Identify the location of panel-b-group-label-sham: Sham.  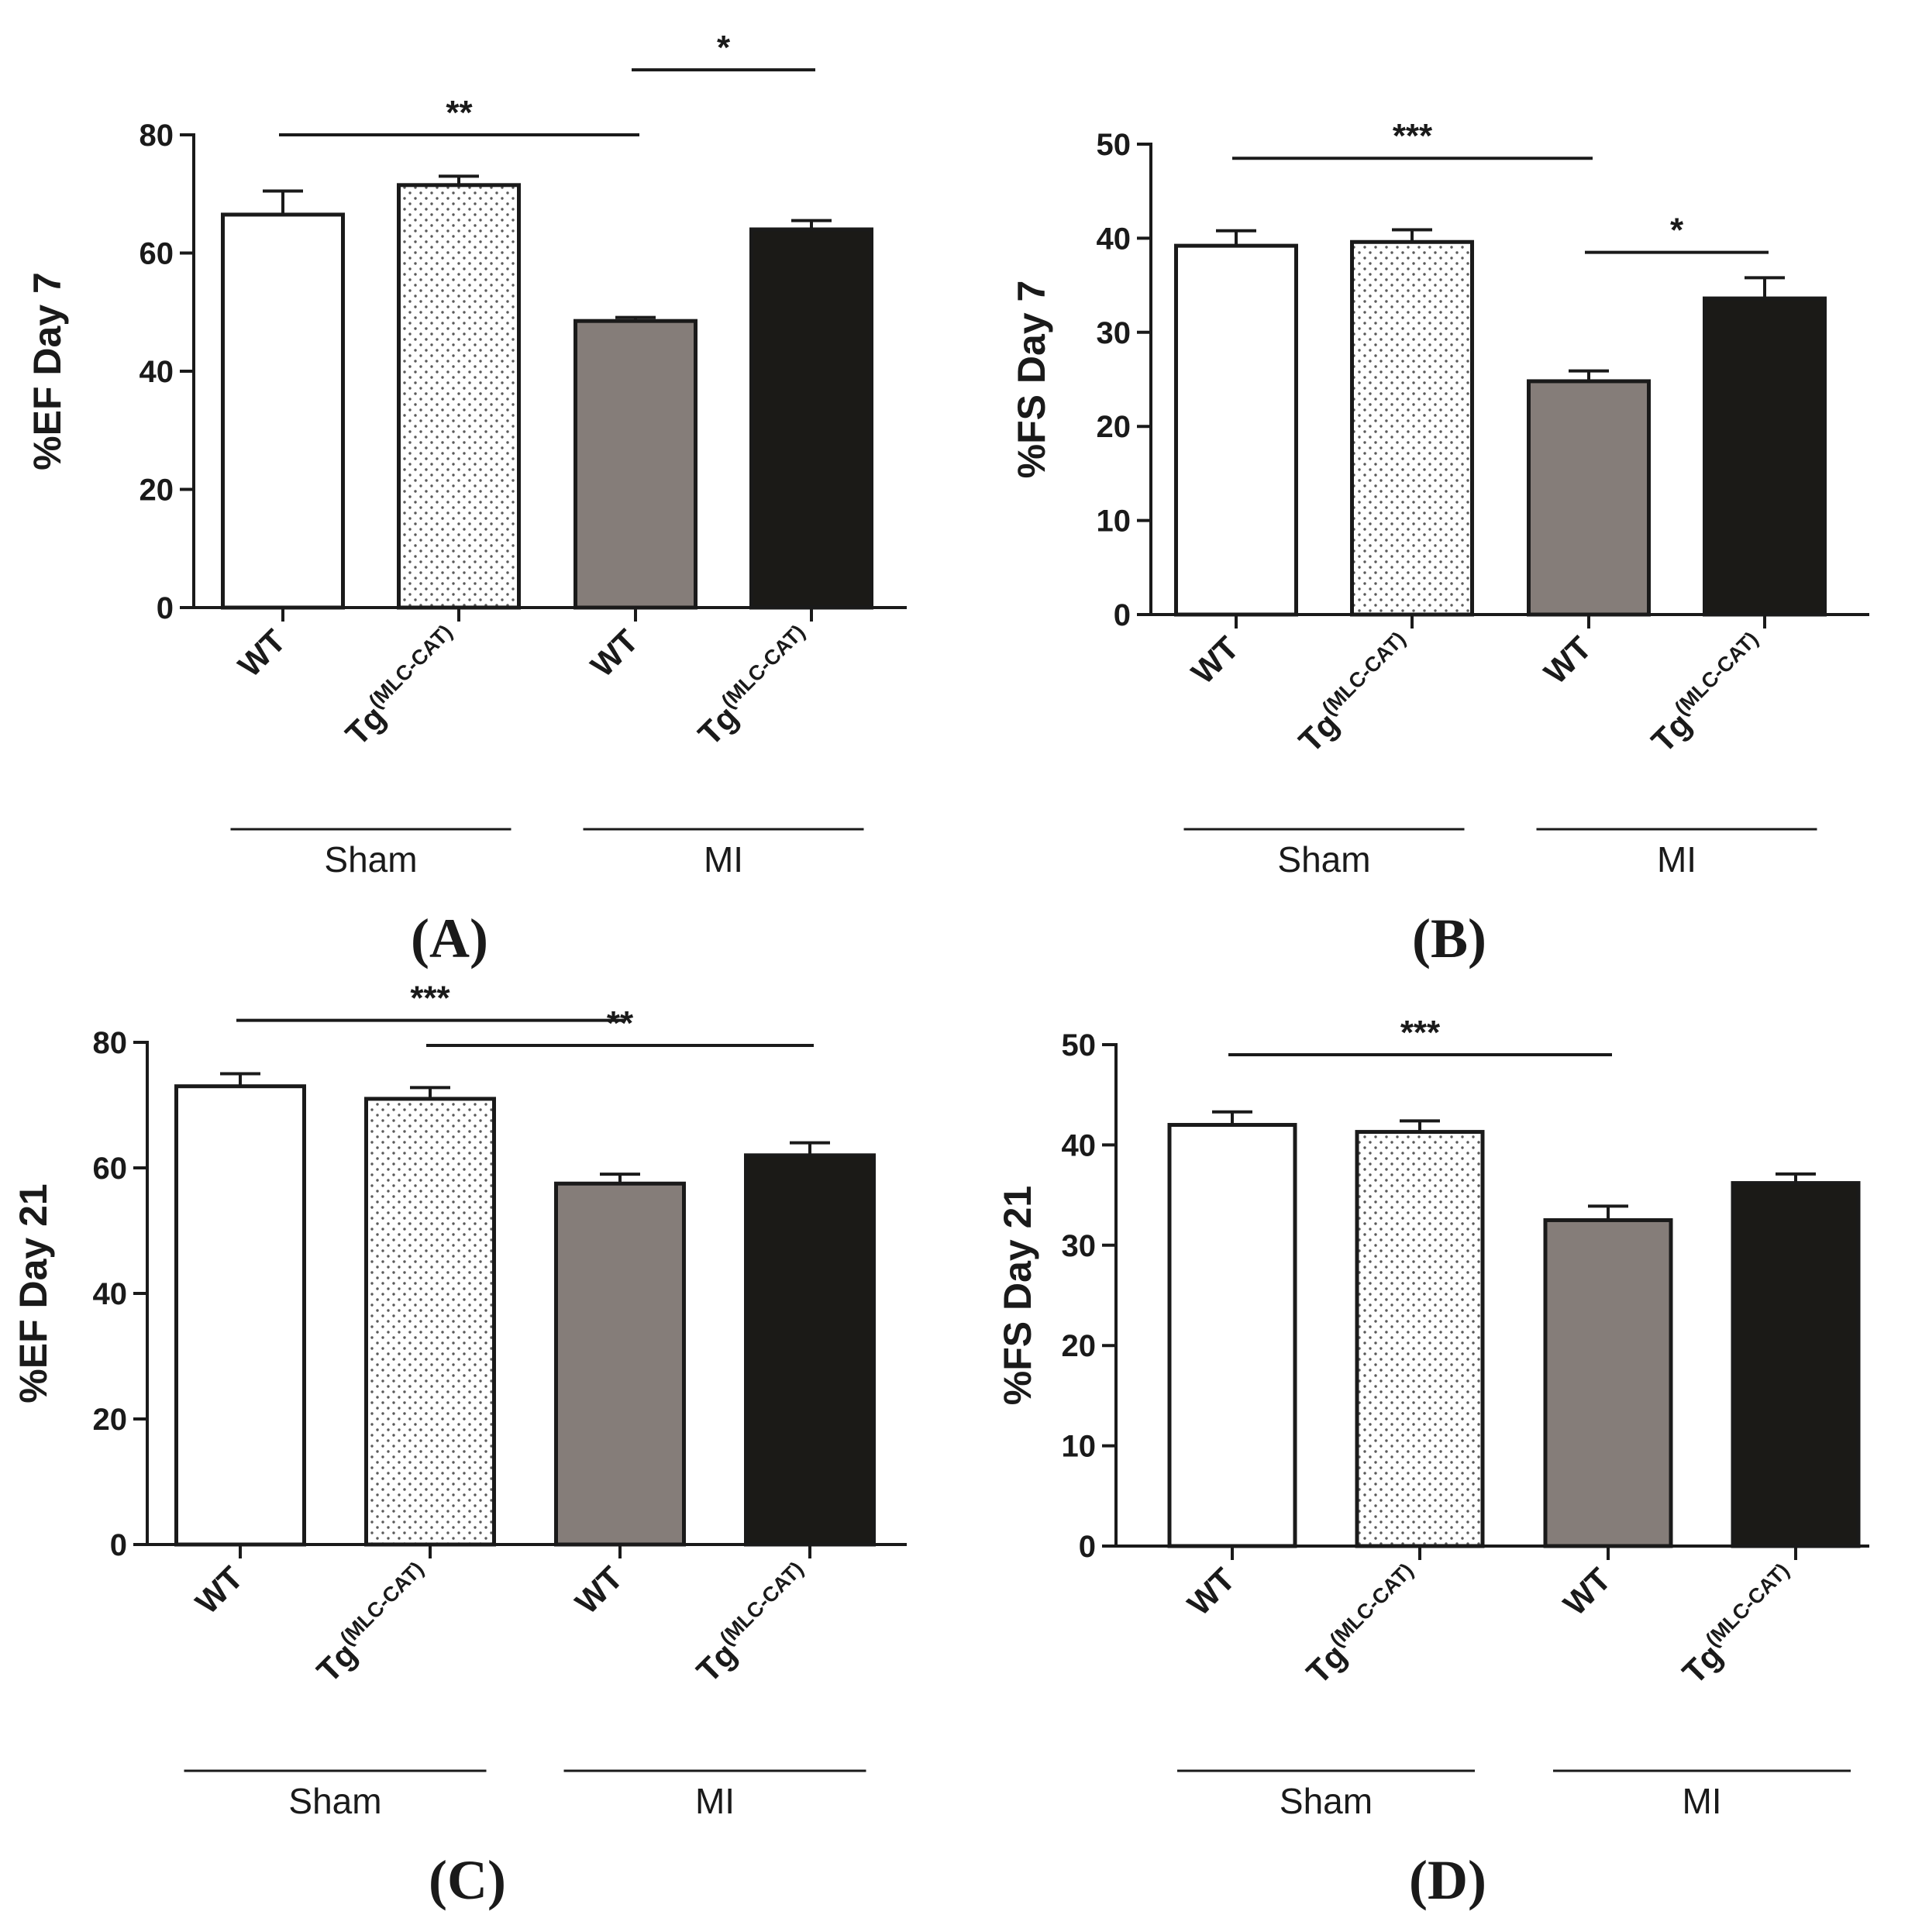
(1323, 859).